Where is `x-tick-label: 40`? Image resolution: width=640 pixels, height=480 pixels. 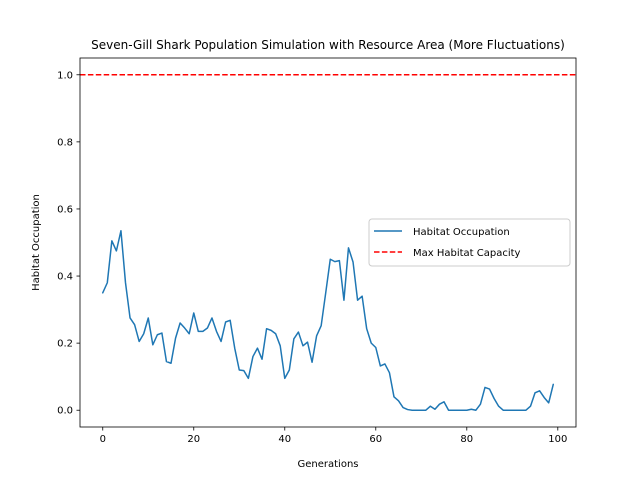
x-tick-label: 40 is located at coordinates (284, 439).